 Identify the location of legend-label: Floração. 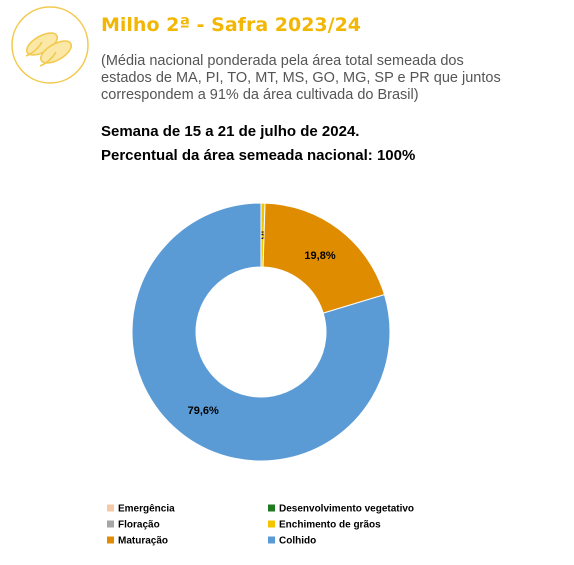
(139, 525).